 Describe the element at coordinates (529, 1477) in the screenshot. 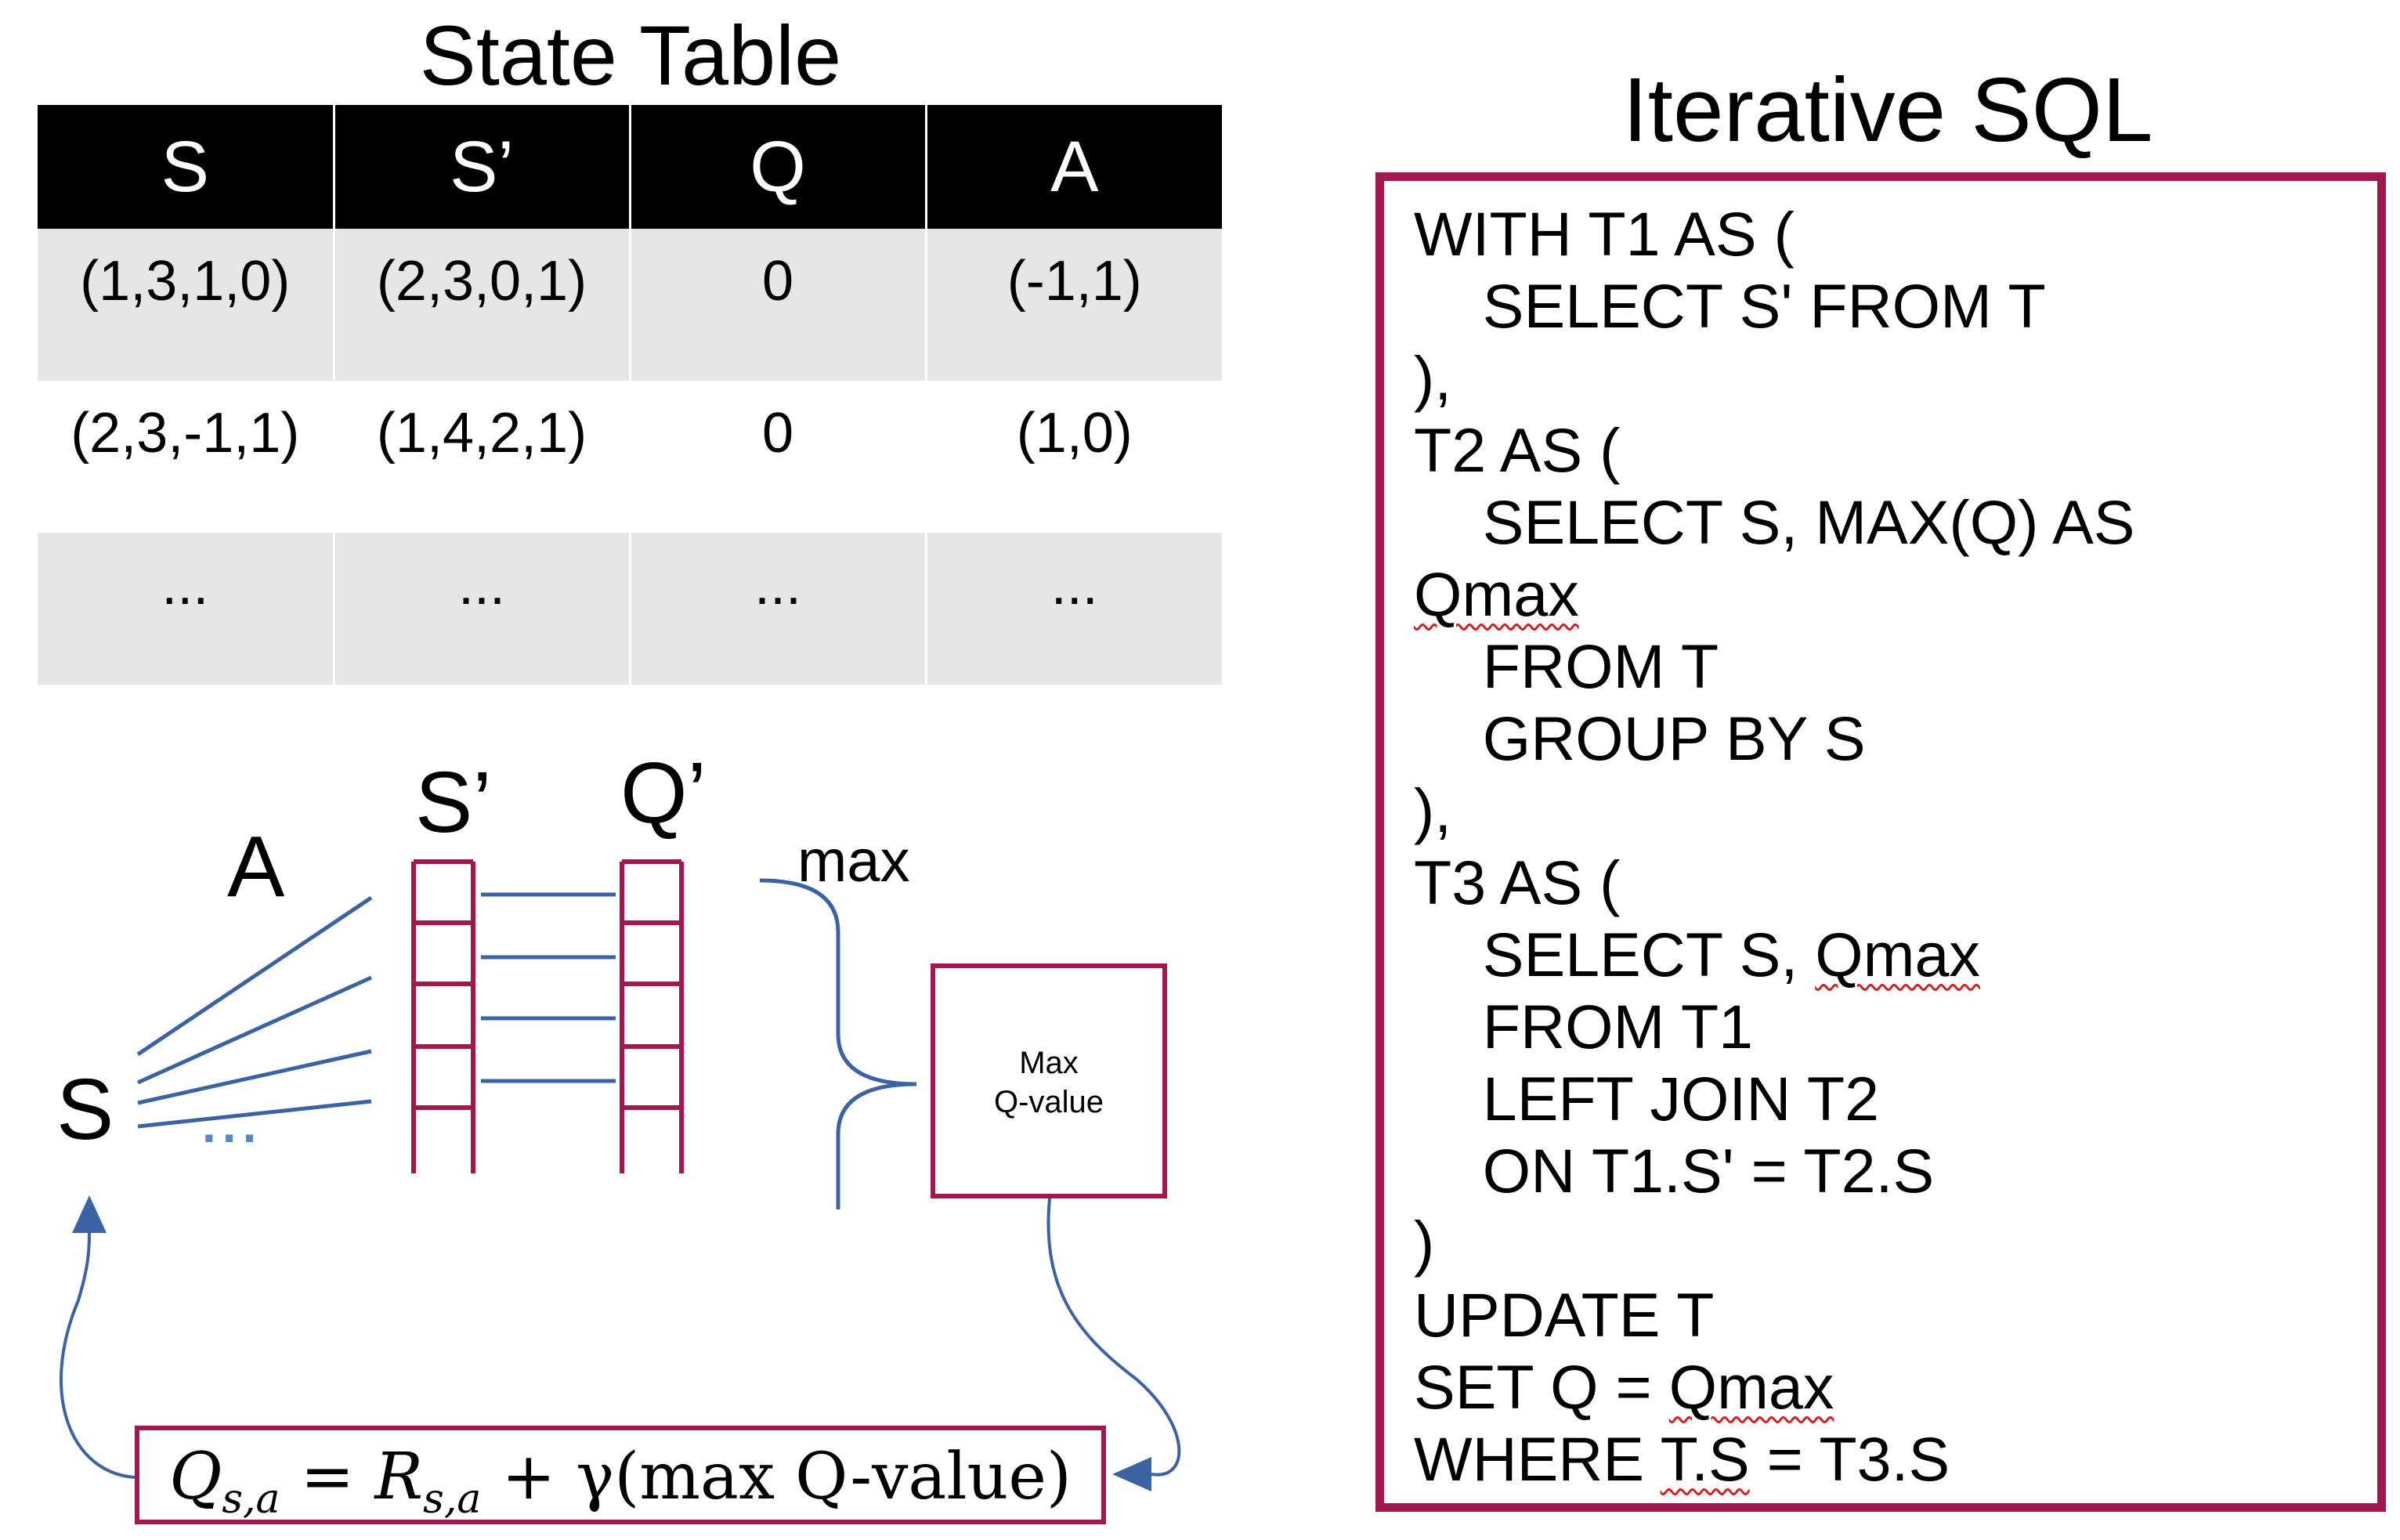

I see `formula-plus: +` at that location.